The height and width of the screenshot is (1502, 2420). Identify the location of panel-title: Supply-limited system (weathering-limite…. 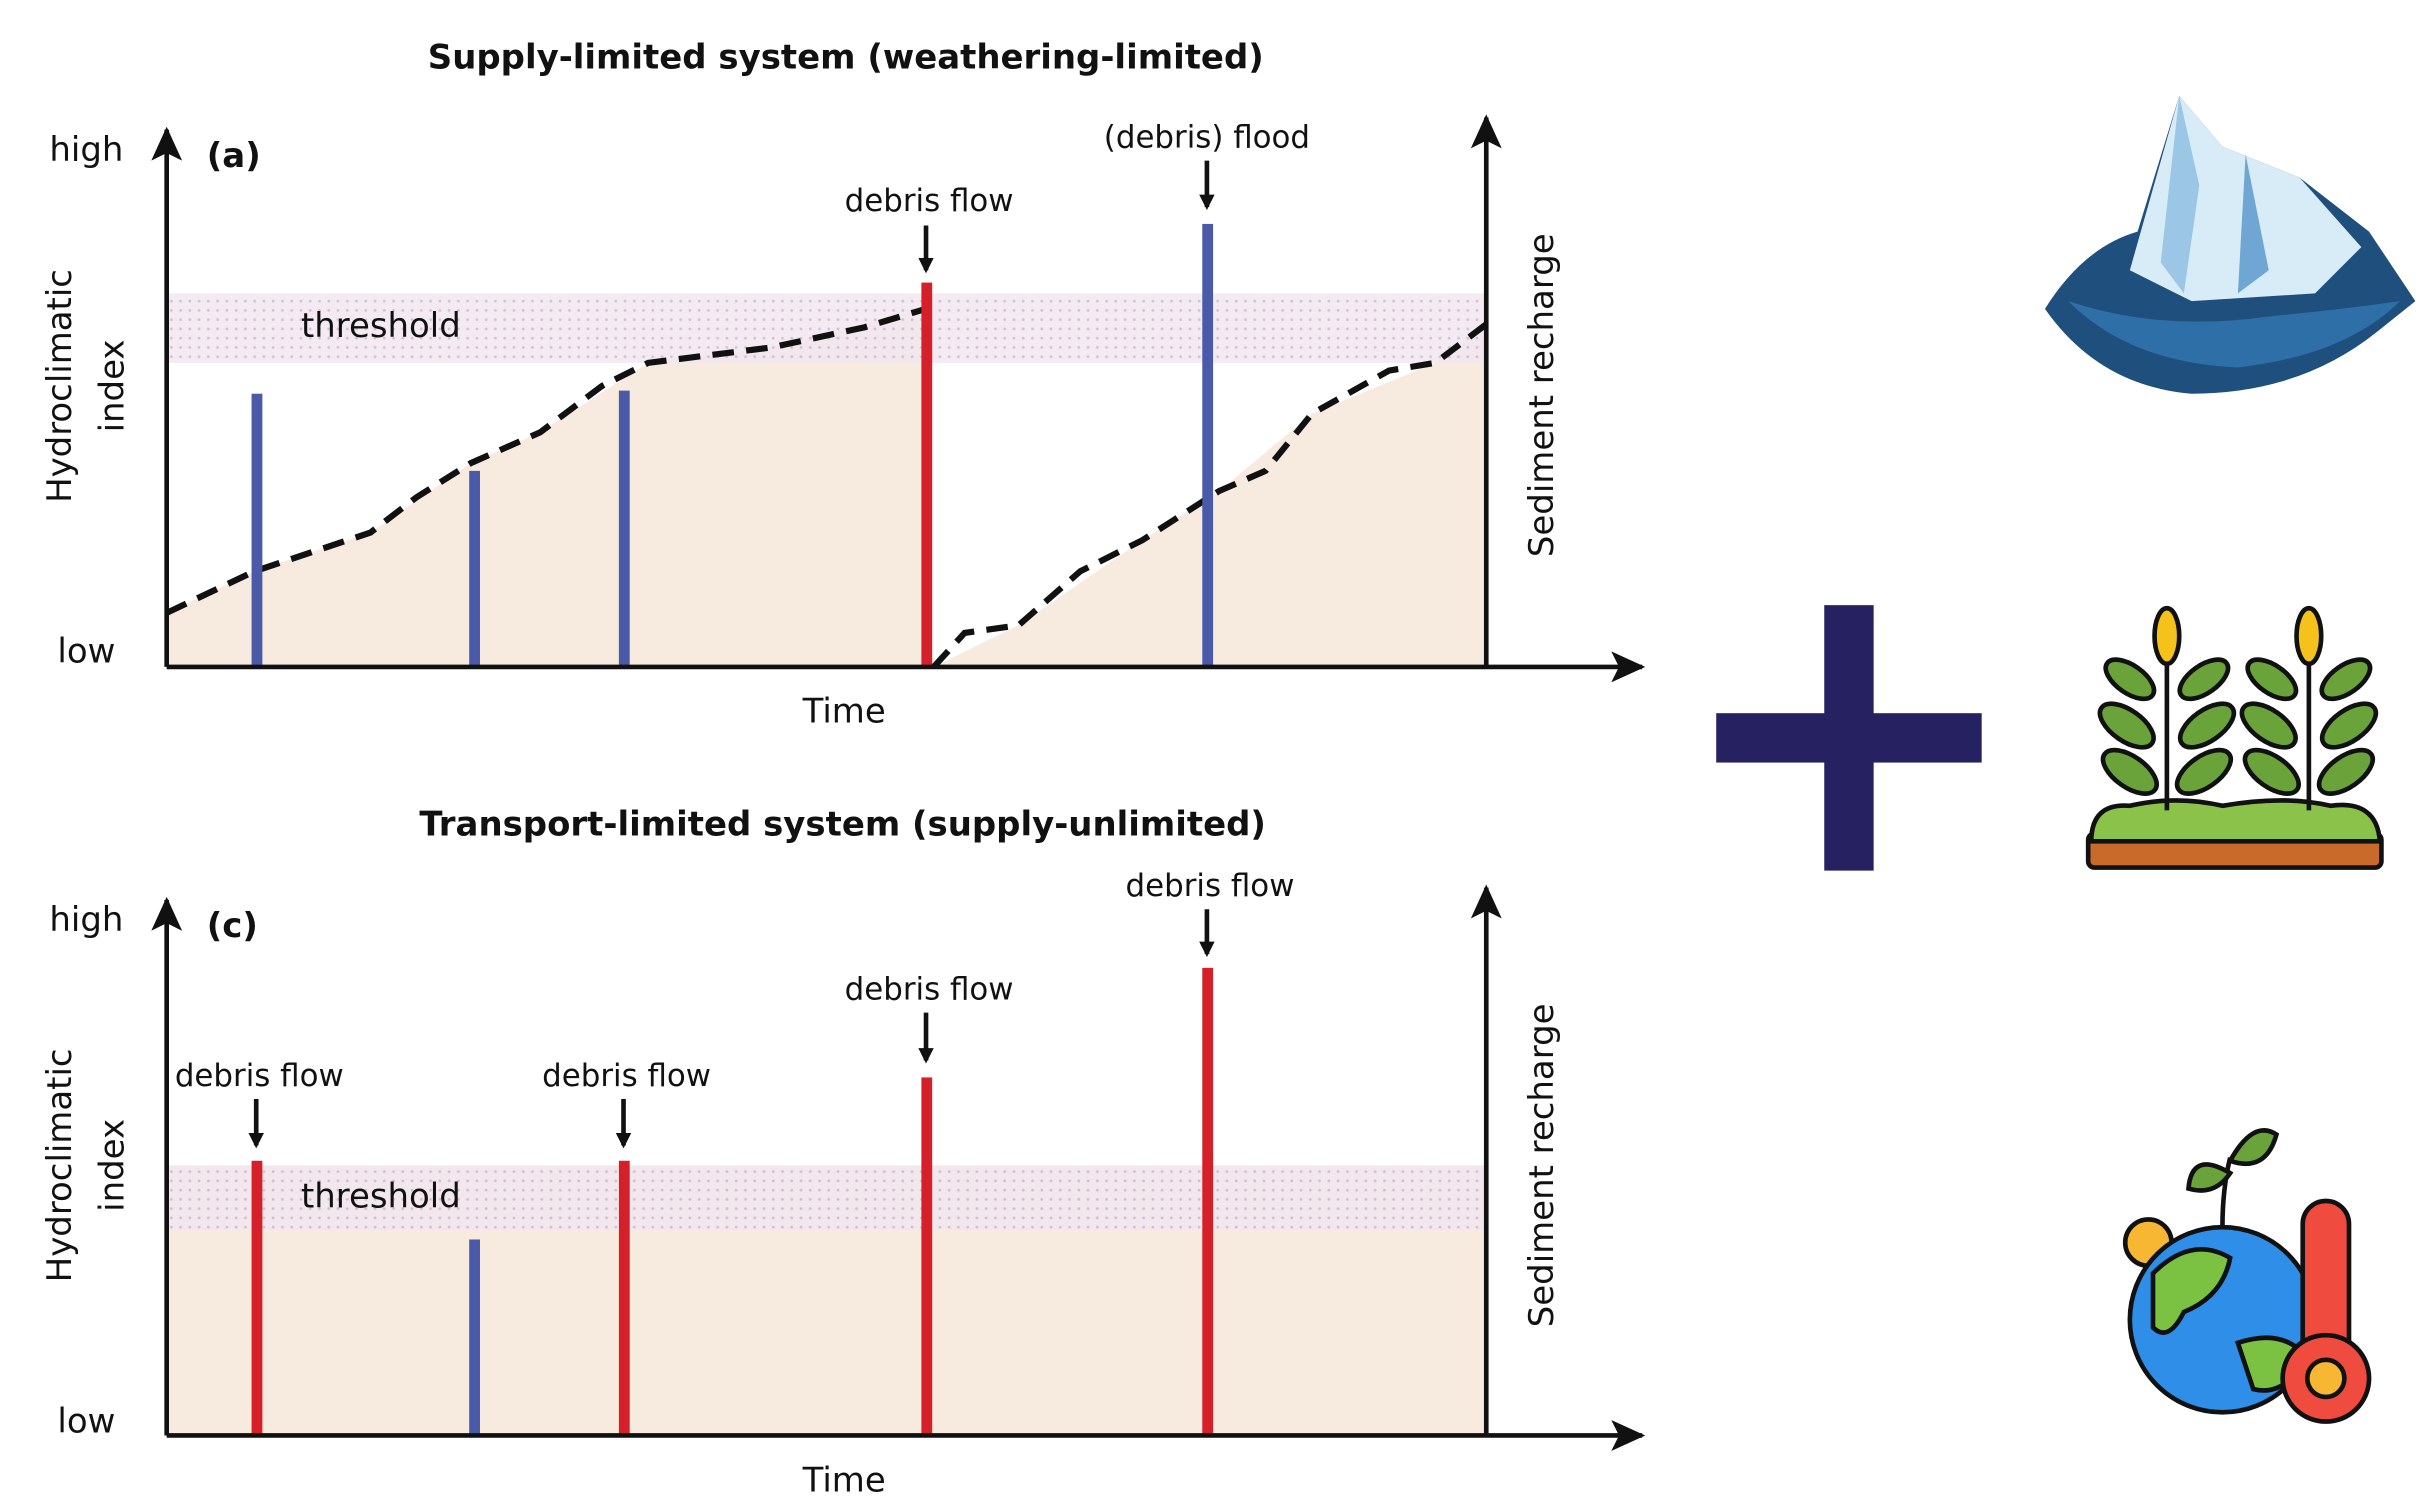
(846, 57).